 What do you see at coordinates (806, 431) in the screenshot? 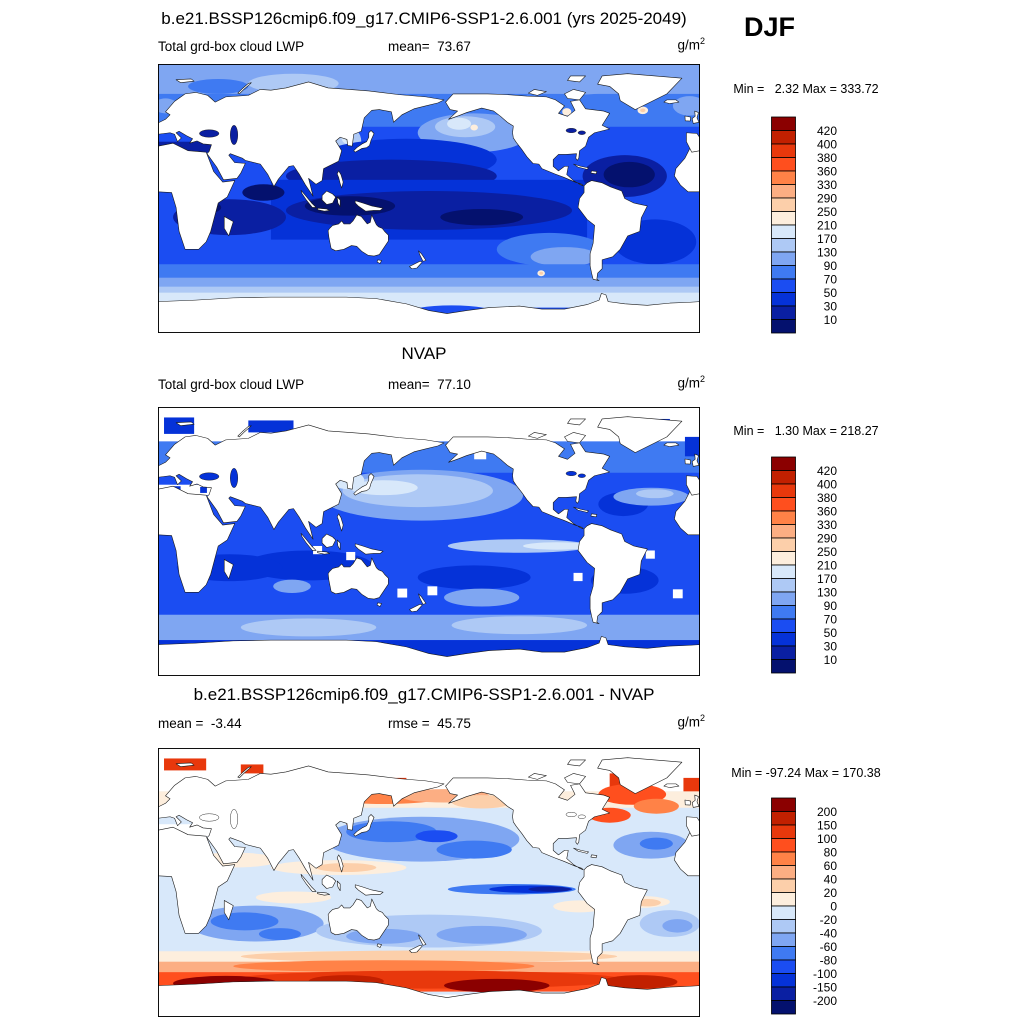
I see `obs-minmax-label: Min = 1.30 Max = 218.27` at bounding box center [806, 431].